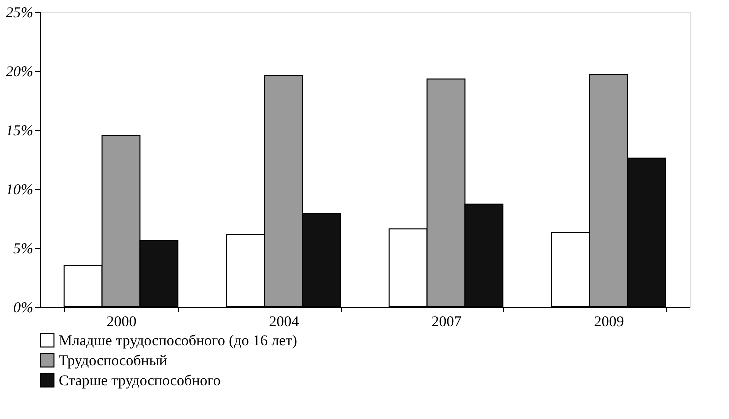  I want to click on x-tick-label: 2000, so click(121, 322).